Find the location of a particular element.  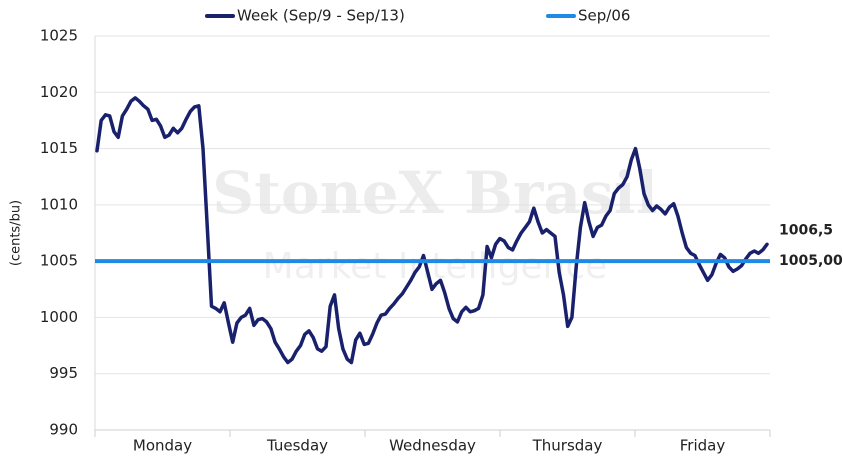

y-axis-label: (cents/bu) is located at coordinates (16, 233).